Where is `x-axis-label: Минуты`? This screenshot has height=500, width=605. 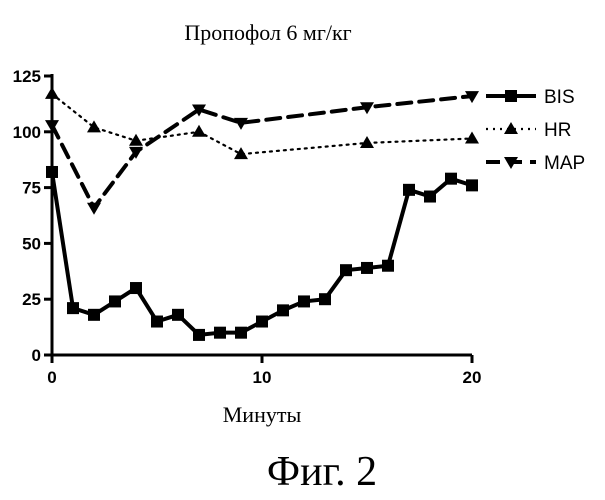 x-axis-label: Минуты is located at coordinates (262, 414).